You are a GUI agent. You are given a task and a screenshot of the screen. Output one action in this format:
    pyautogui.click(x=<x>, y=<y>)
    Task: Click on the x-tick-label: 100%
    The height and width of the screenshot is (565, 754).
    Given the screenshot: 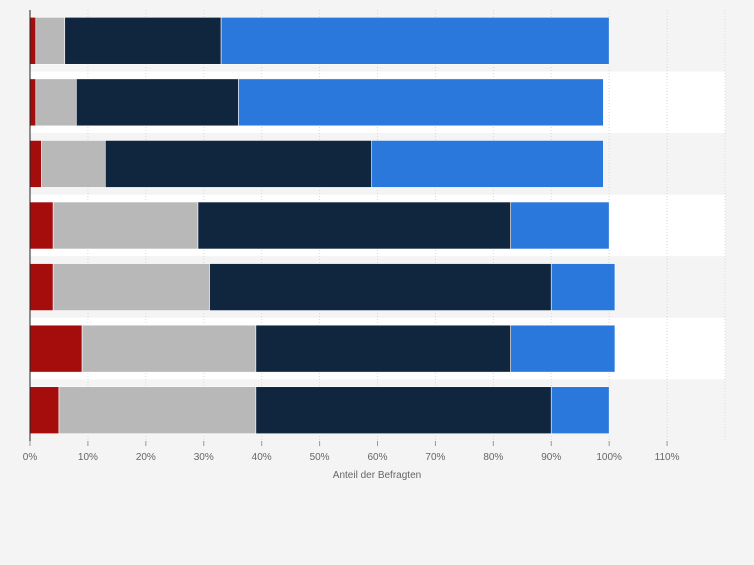 What is the action you would take?
    pyautogui.click(x=609, y=457)
    